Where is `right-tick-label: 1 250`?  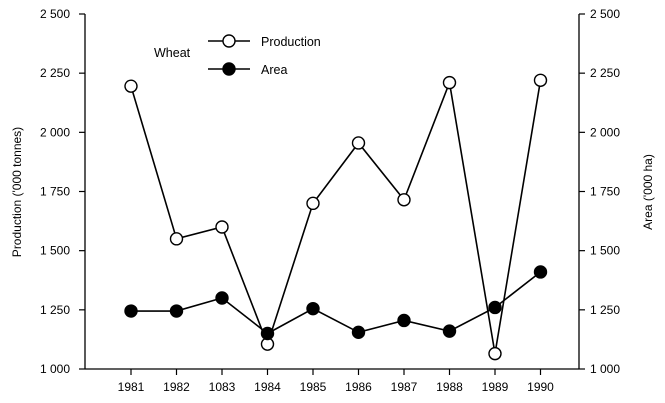
right-tick-label: 1 250 is located at coordinates (605, 310).